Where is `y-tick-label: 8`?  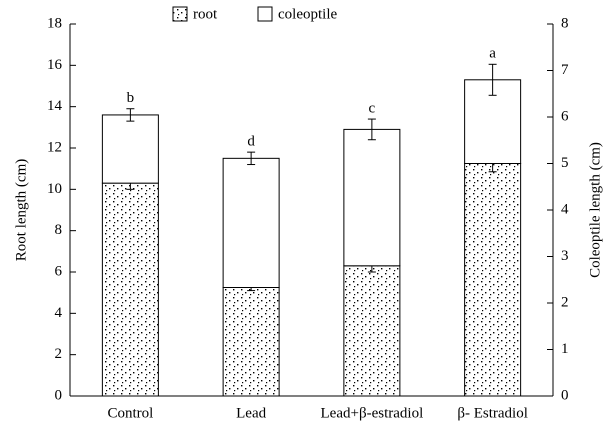 y-tick-label: 8 is located at coordinates (59, 230).